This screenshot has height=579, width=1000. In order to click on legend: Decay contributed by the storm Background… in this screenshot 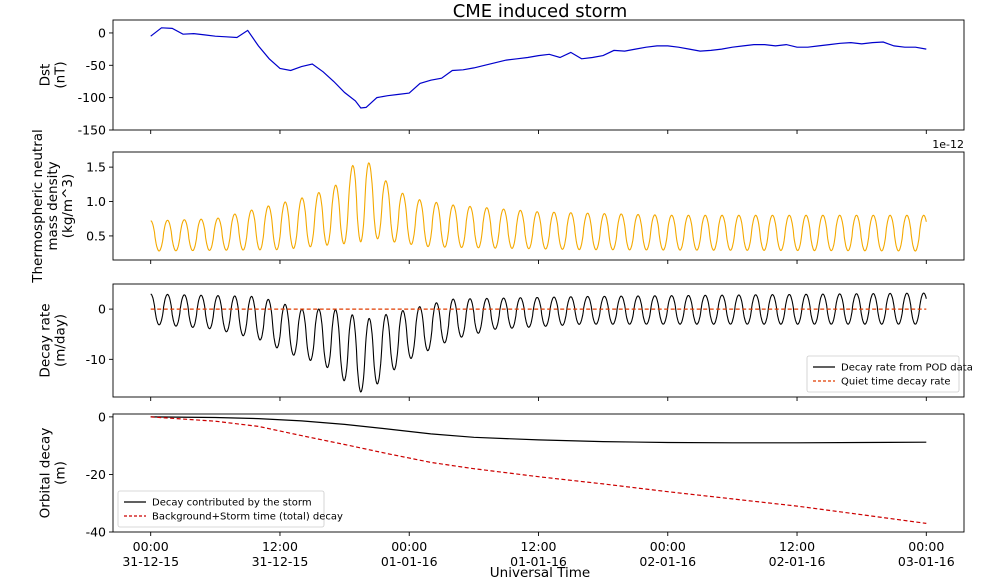, I will do `click(230, 509)`.